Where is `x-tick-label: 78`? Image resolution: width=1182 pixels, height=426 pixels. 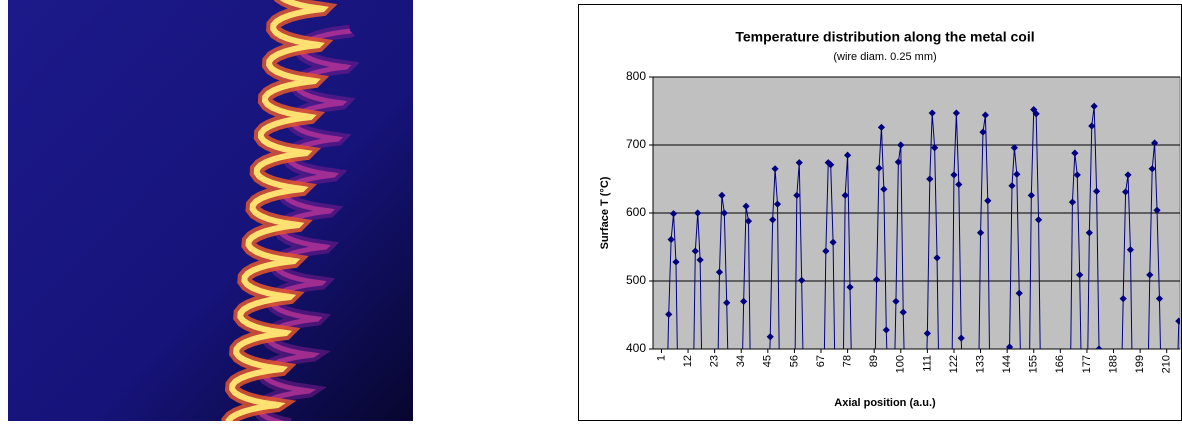 x-tick-label: 78 is located at coordinates (848, 361).